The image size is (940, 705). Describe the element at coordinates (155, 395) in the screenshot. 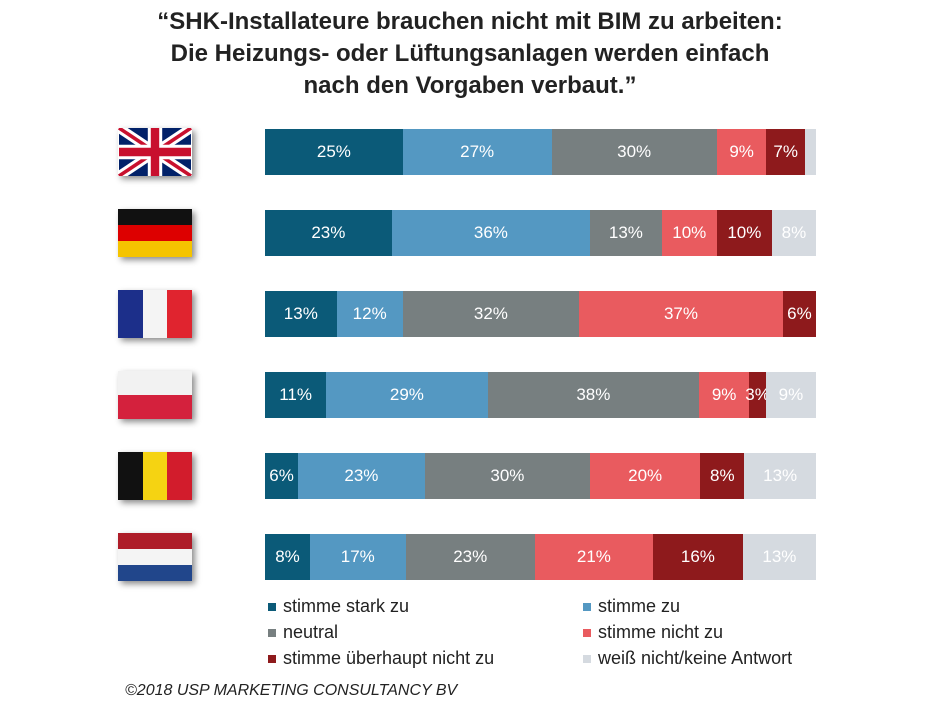

I see `flag-poland-icon` at that location.